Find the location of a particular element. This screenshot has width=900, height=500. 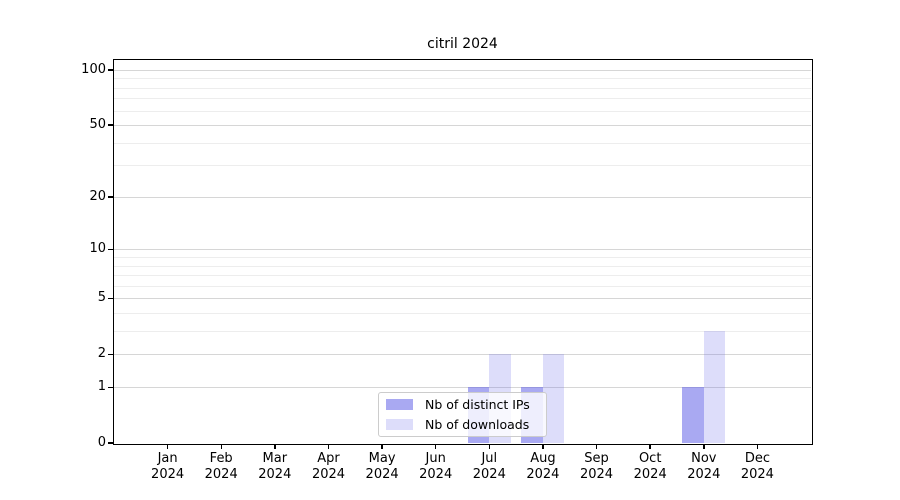

x-tick-label: Jun 2024 is located at coordinates (436, 466).